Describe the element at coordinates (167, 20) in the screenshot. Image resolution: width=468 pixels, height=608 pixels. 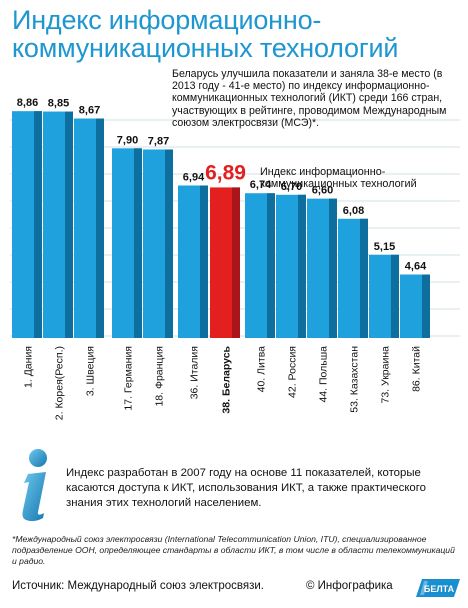
I see `title-line-1: Индекс информационно-` at that location.